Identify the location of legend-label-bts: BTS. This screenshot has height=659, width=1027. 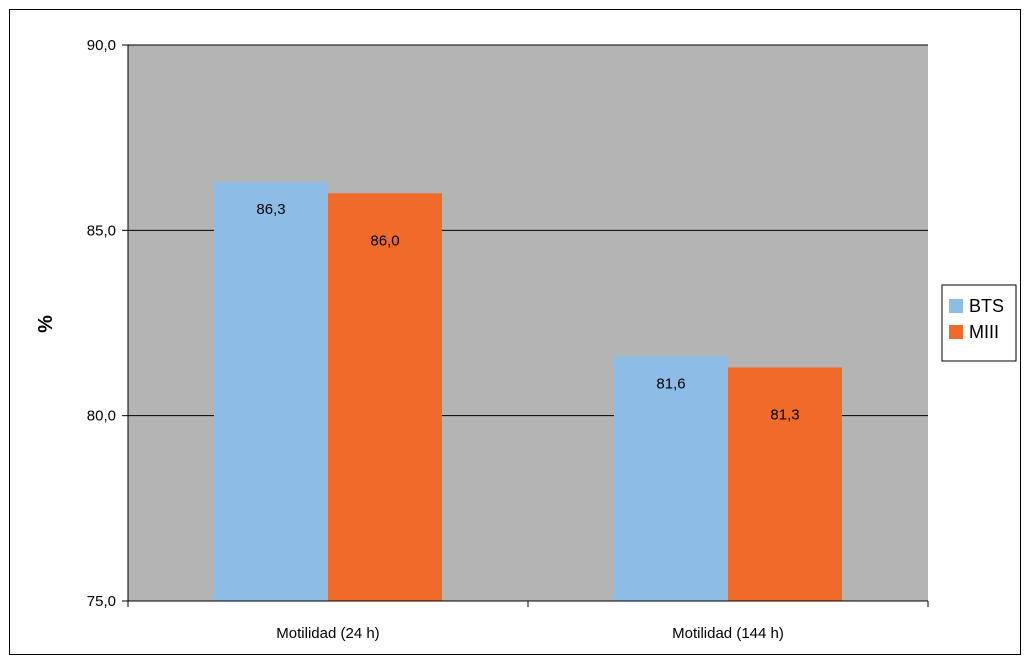
(986, 306).